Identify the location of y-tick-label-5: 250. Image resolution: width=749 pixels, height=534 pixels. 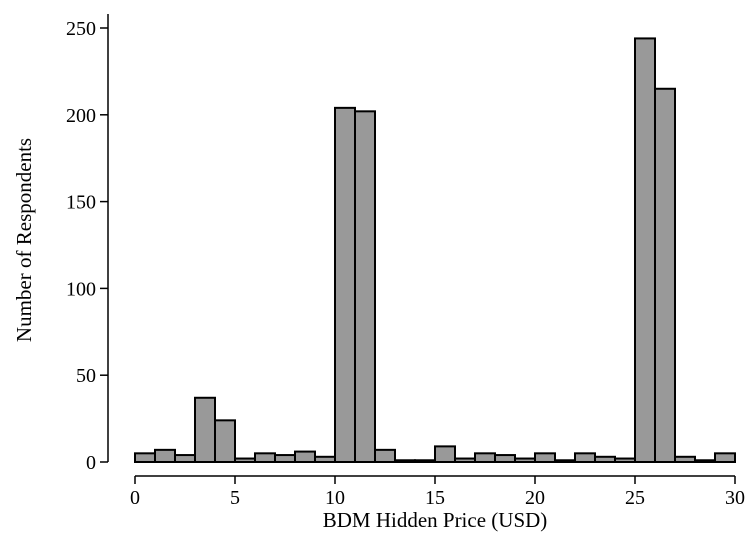
(81, 29).